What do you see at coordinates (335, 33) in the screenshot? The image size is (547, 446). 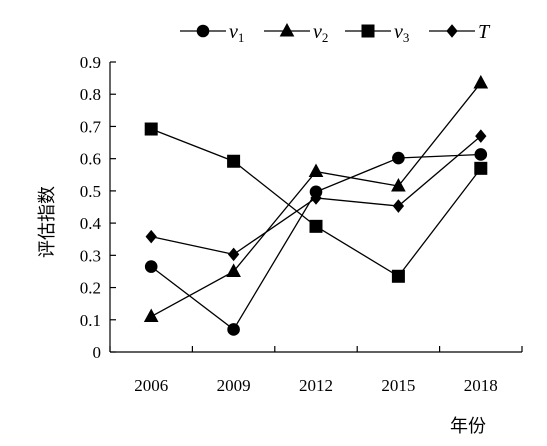 I see `legend: v1 v2 v3 T` at bounding box center [335, 33].